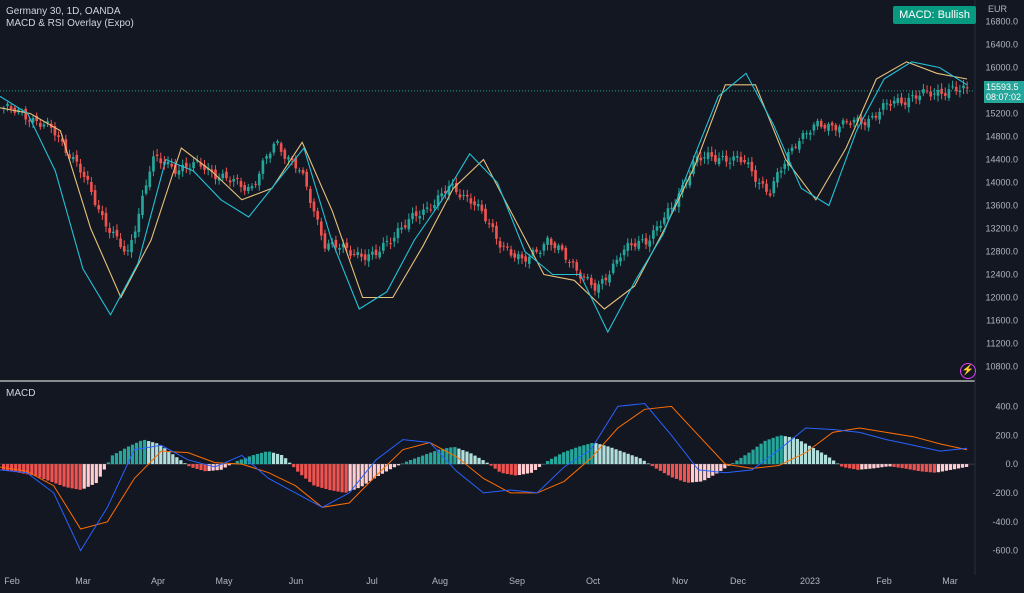 This screenshot has height=593, width=1024. Describe the element at coordinates (934, 15) in the screenshot. I see `macd-signal-badge: MACD: Bullish` at that location.